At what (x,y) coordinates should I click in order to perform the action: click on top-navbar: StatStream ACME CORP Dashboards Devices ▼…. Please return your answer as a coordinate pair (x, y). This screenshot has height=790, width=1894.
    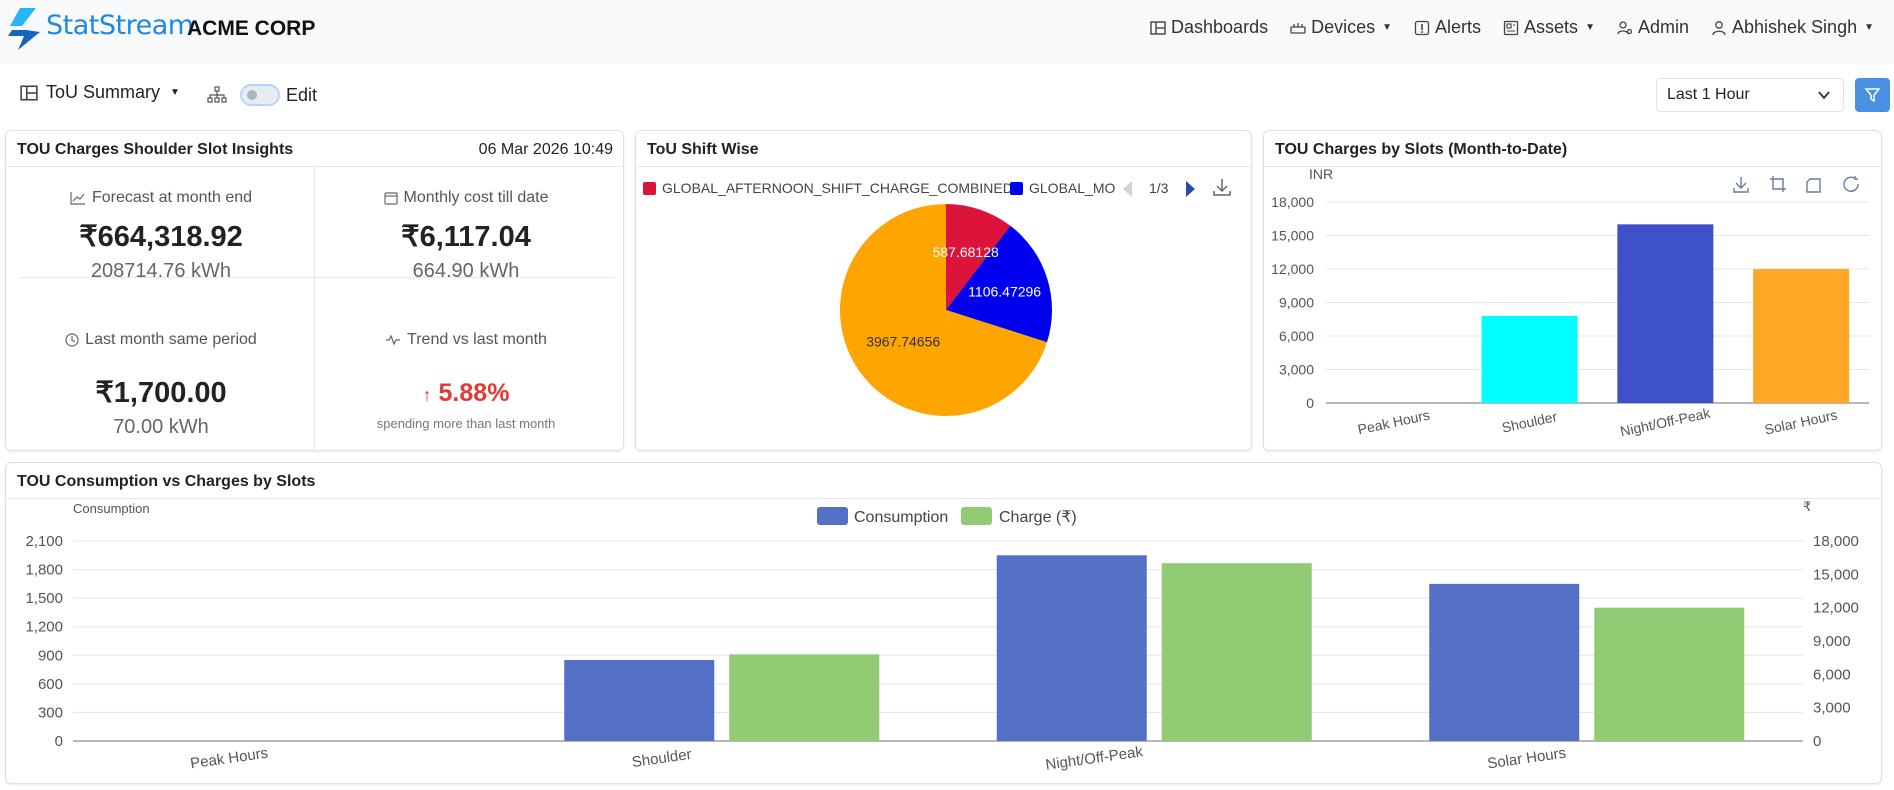
    Looking at the image, I should click on (947, 32).